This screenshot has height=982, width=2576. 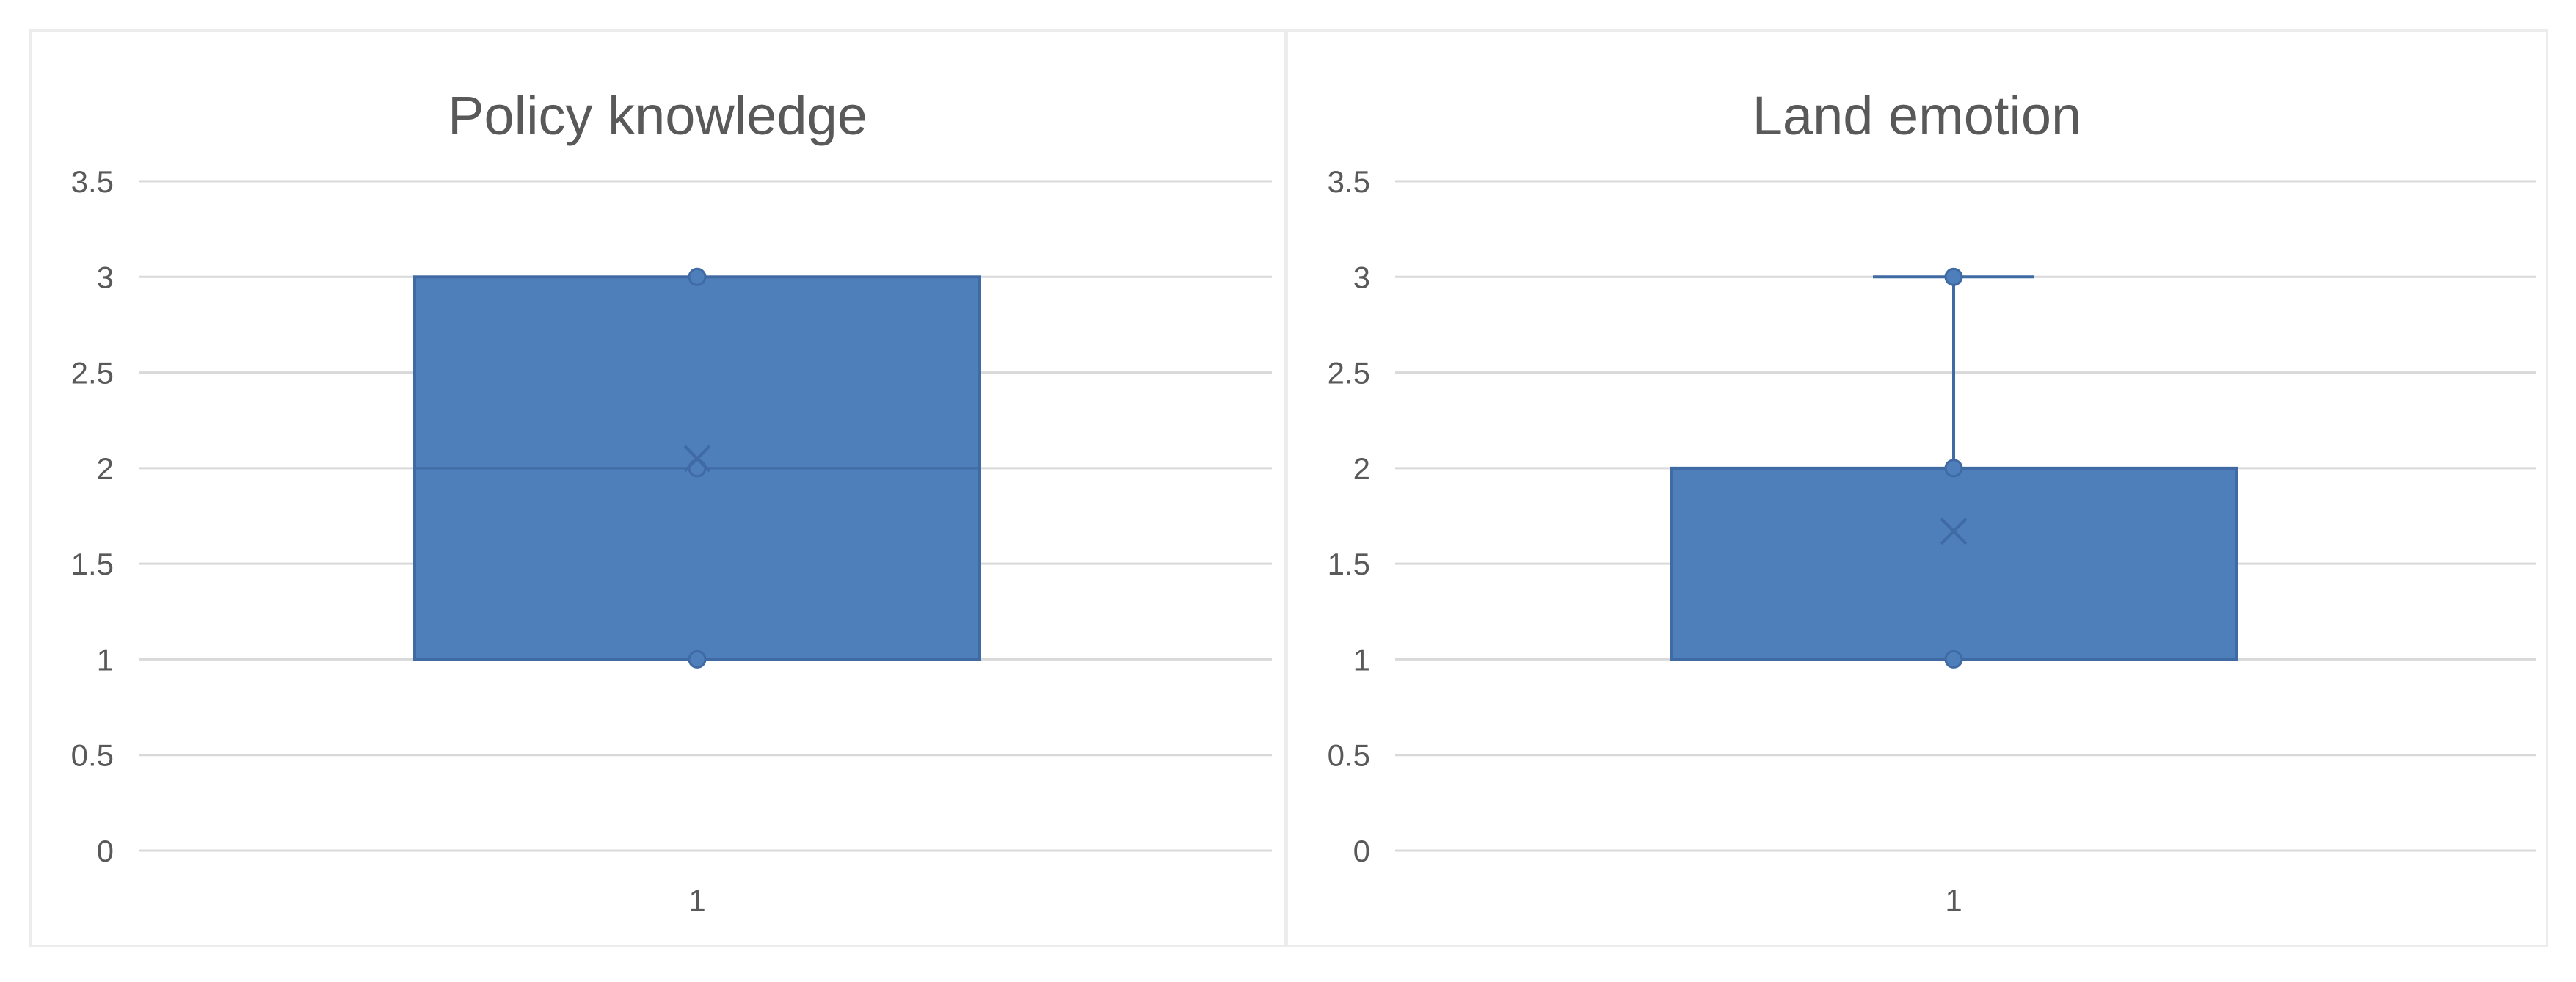 What do you see at coordinates (1917, 116) in the screenshot?
I see `chart-title: Land emotion` at bounding box center [1917, 116].